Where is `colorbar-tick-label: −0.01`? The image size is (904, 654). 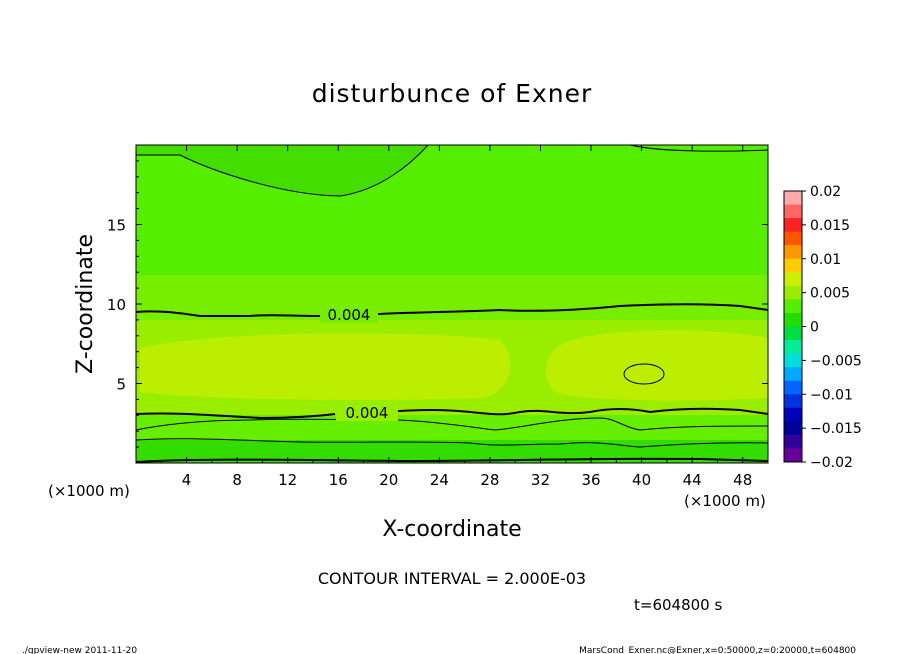
colorbar-tick-label: −0.01 is located at coordinates (831, 395).